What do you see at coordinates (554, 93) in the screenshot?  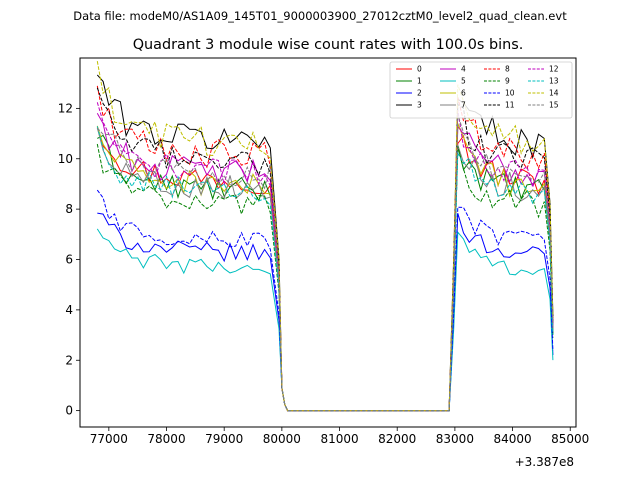 I see `legend-label-14: 14` at bounding box center [554, 93].